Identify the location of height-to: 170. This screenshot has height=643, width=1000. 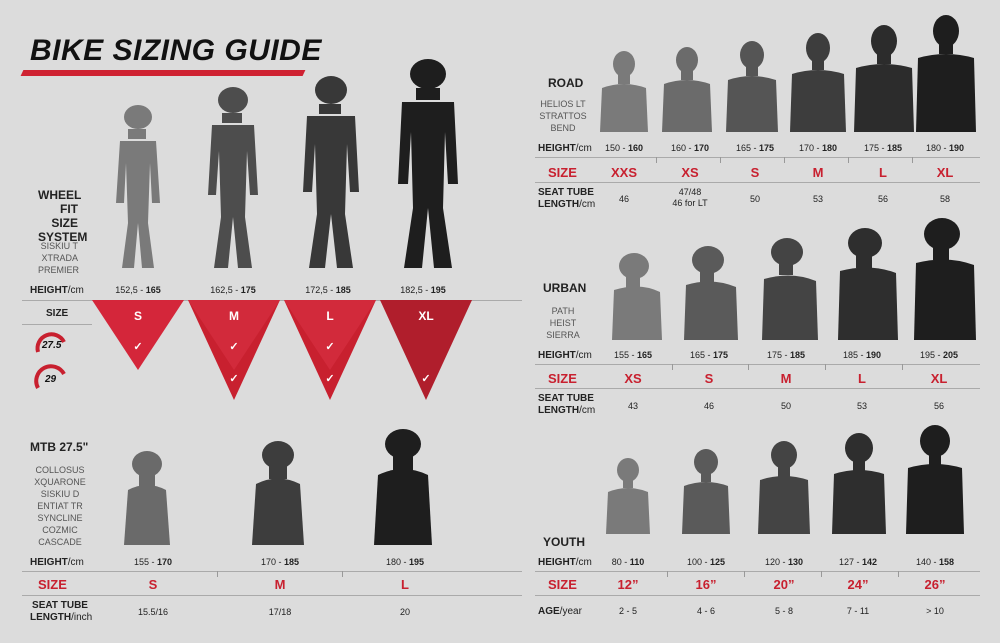
(165, 562).